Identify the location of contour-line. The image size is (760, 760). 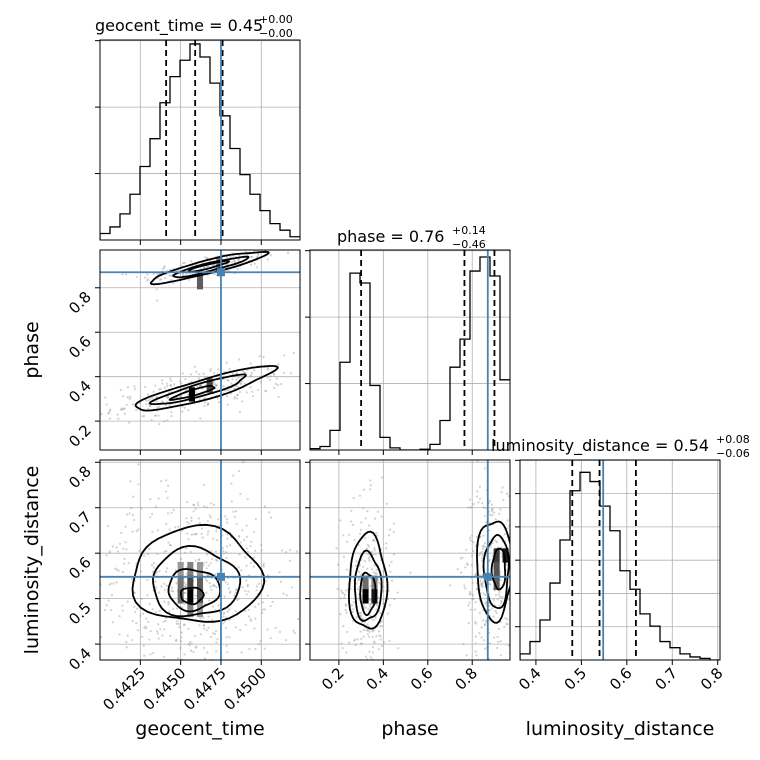
(194, 590).